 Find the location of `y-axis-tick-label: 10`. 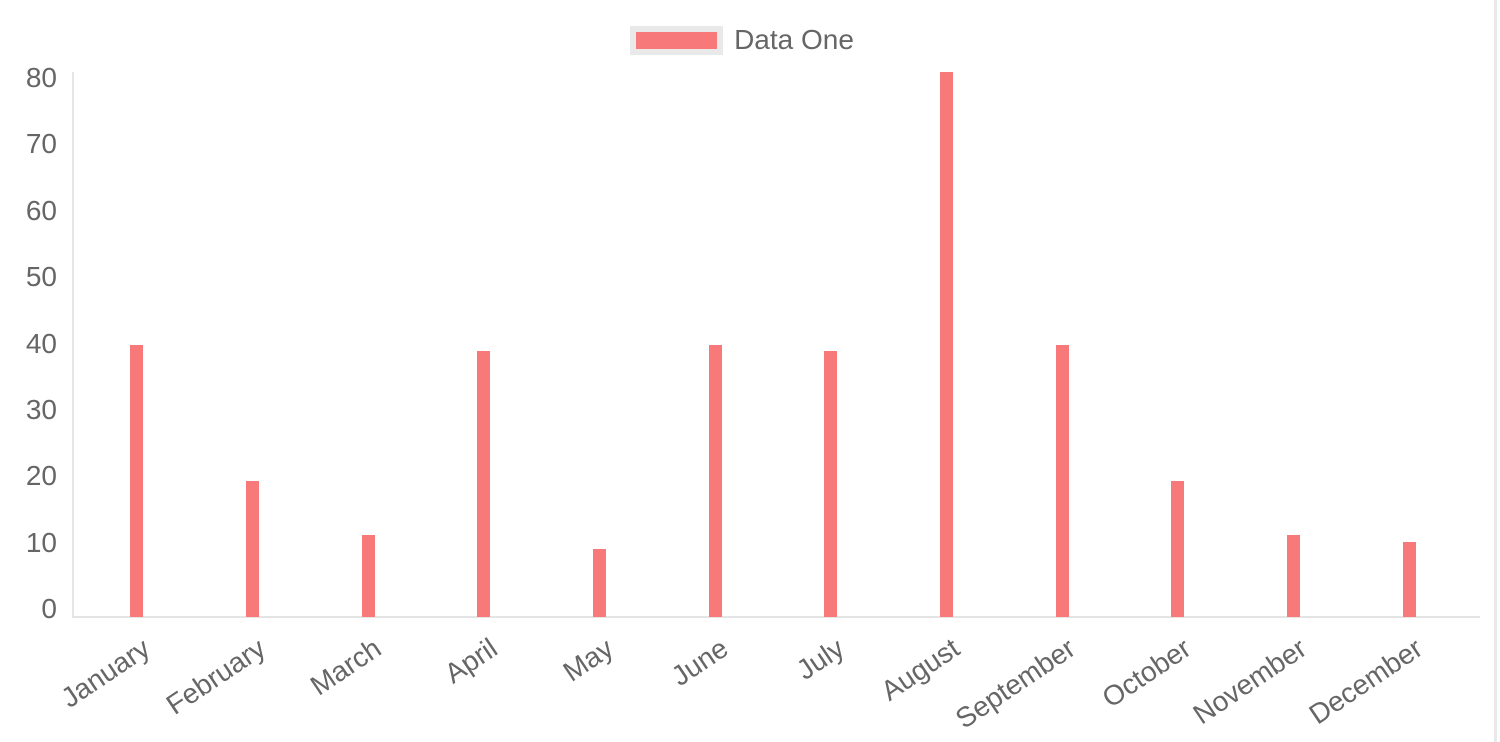

y-axis-tick-label: 10 is located at coordinates (41, 542).